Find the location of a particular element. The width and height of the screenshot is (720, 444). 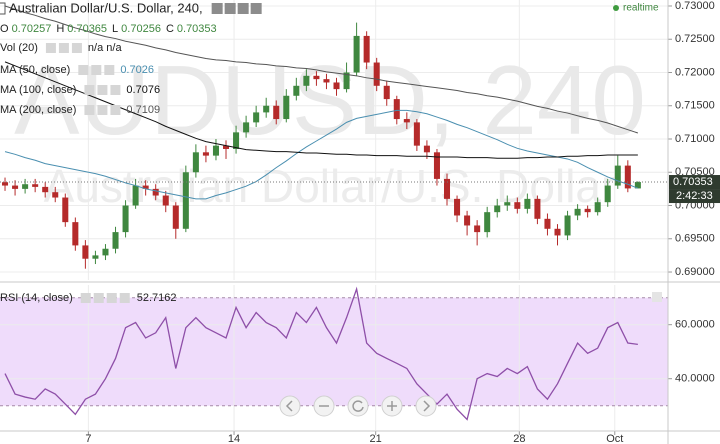

legend-name: MA (50, close) is located at coordinates (35, 70).